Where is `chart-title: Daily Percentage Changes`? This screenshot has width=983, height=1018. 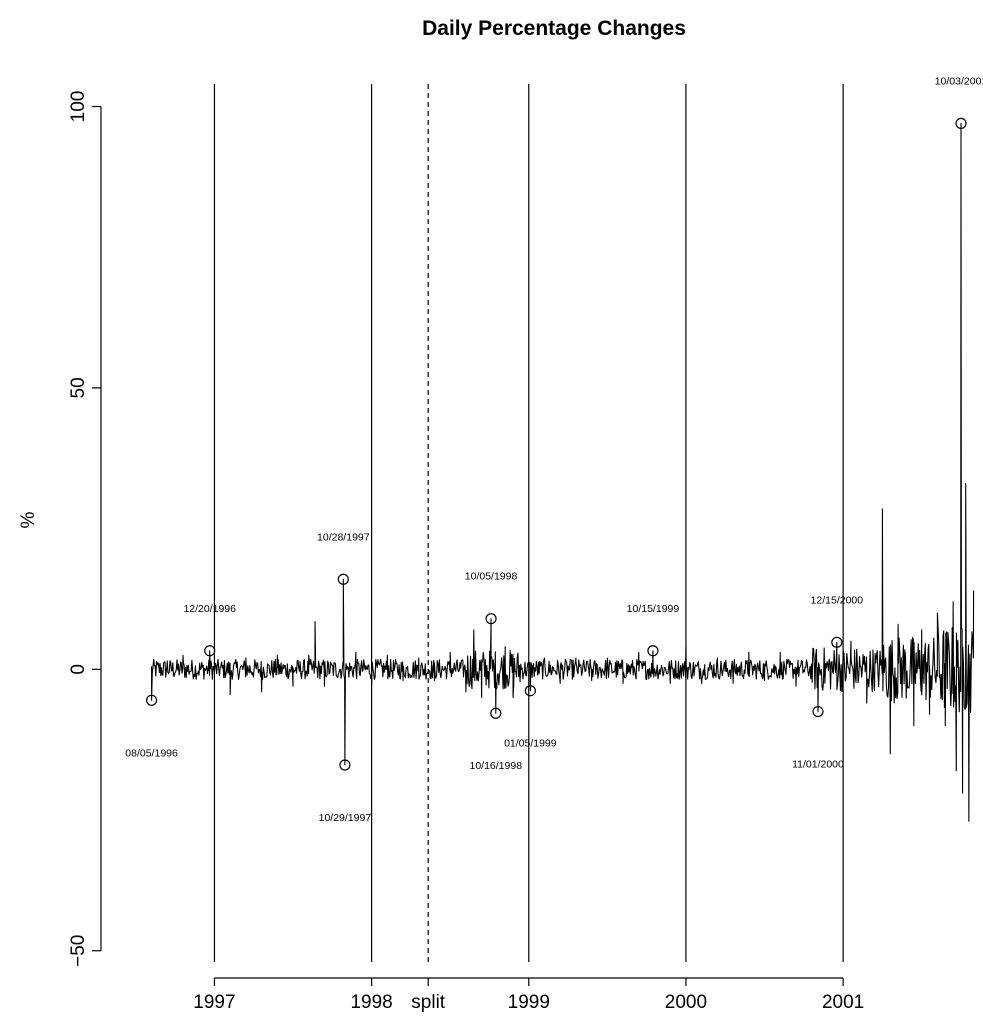 chart-title: Daily Percentage Changes is located at coordinates (554, 28).